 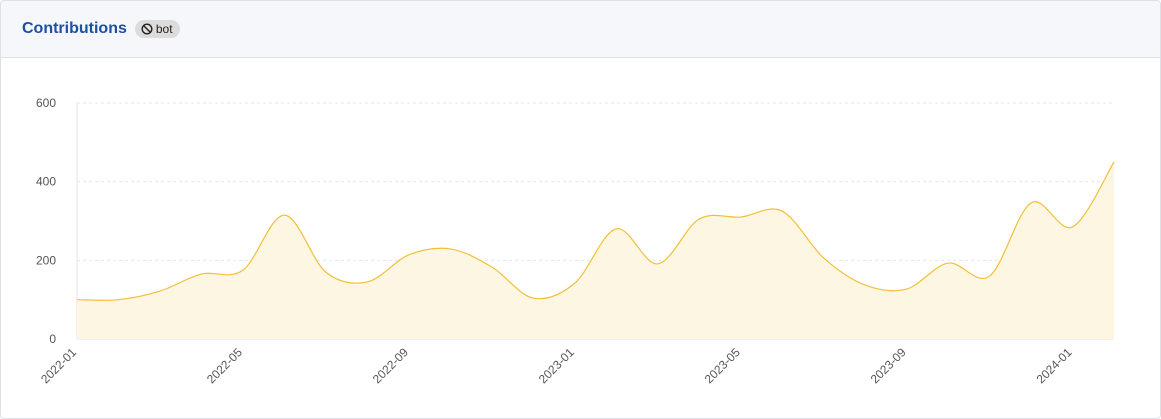 I want to click on card-title: Contributions, so click(x=74, y=28).